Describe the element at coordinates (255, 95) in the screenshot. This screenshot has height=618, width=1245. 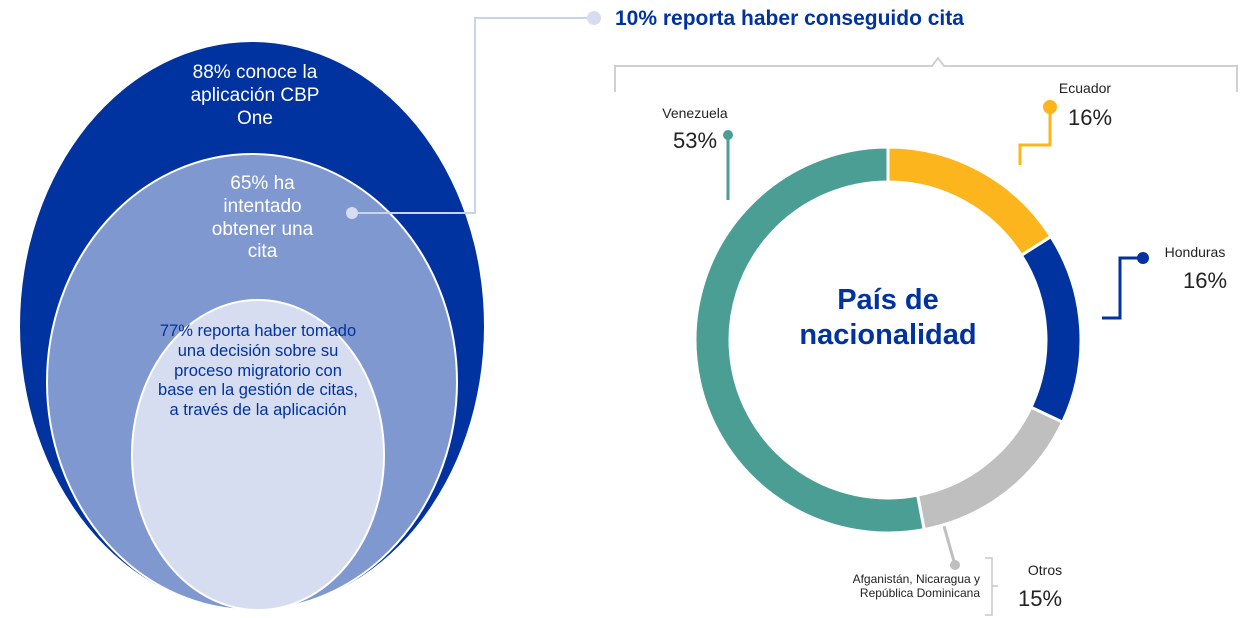
I see `outer-text: 88% conoce la aplicación CBP One` at that location.